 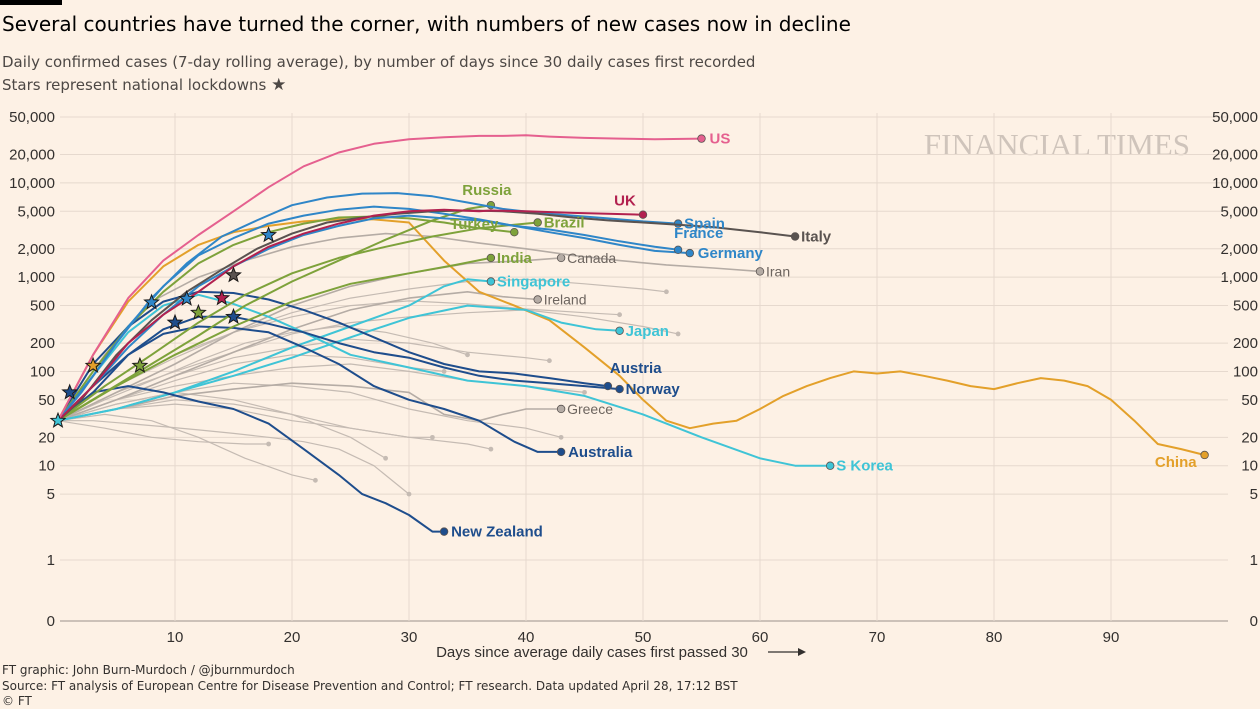 I want to click on y-tick-label-left: 200, so click(x=42, y=343).